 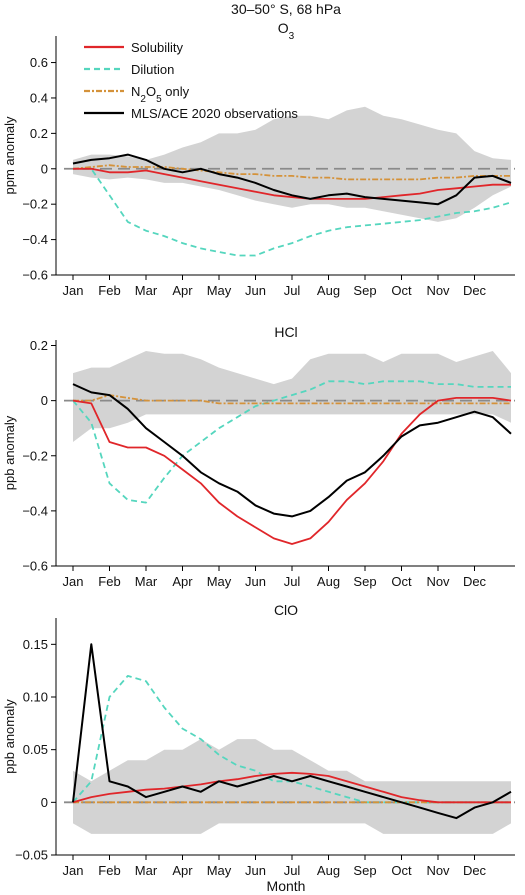 I want to click on legend-label-dilution: Dilution, so click(x=152, y=69).